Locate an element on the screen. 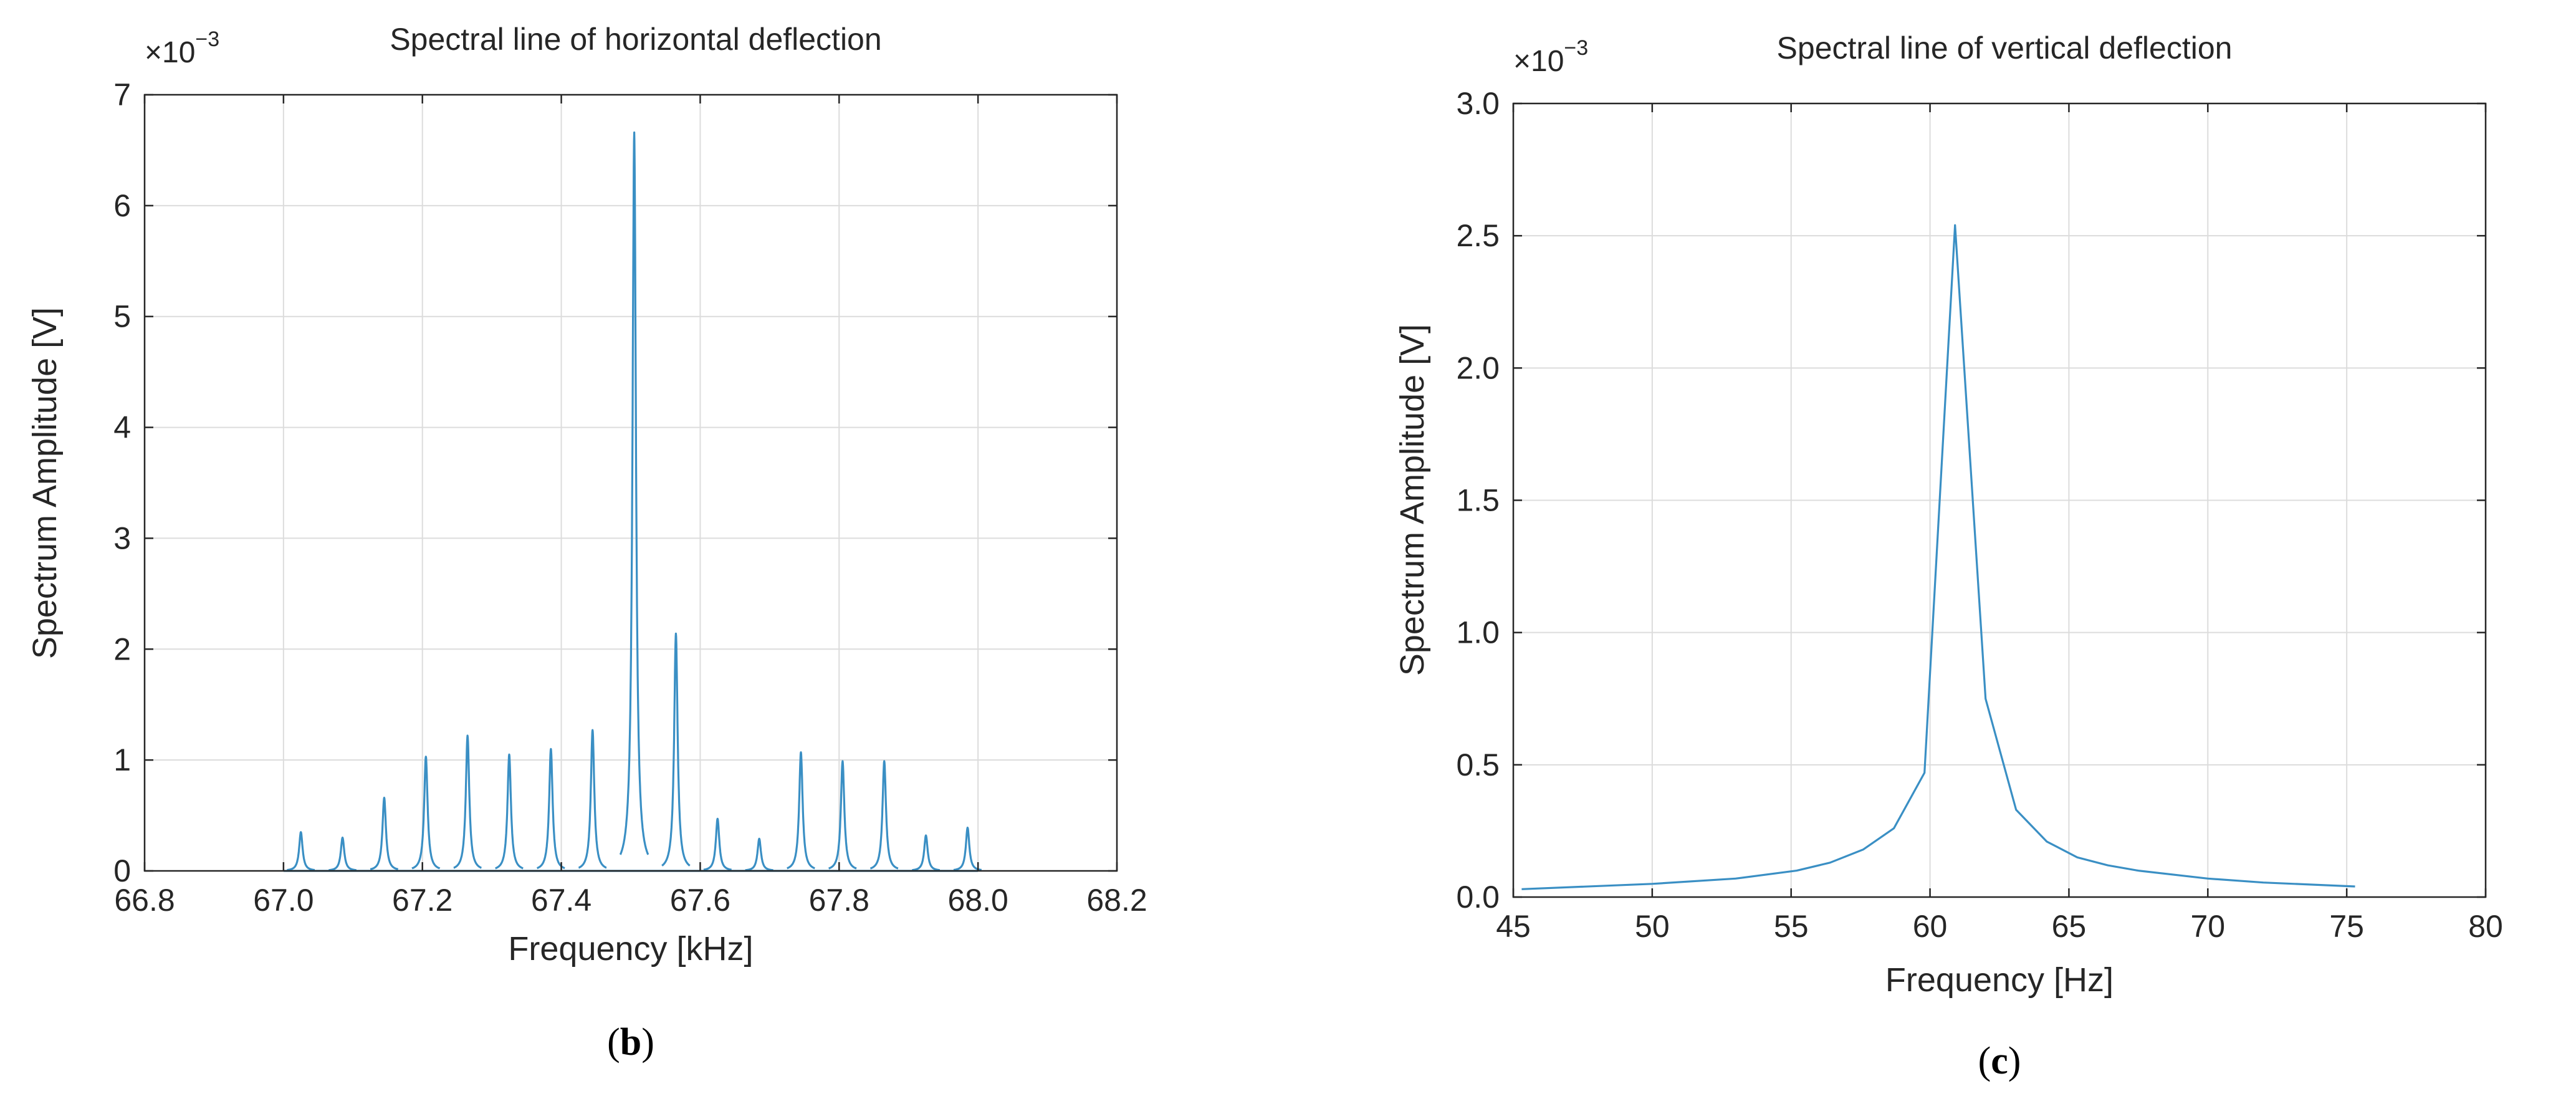 The image size is (2576, 1119). x-tick-label: 67.4 is located at coordinates (561, 901).